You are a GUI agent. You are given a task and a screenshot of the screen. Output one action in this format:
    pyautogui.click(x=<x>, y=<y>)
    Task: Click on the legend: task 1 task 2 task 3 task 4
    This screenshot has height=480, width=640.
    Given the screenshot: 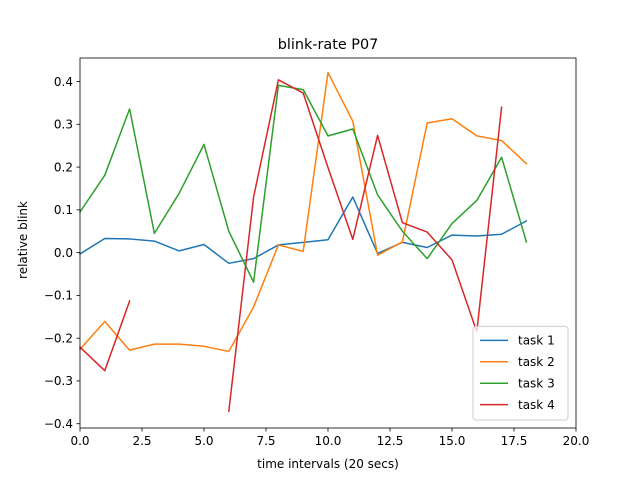 What is the action you would take?
    pyautogui.click(x=520, y=373)
    